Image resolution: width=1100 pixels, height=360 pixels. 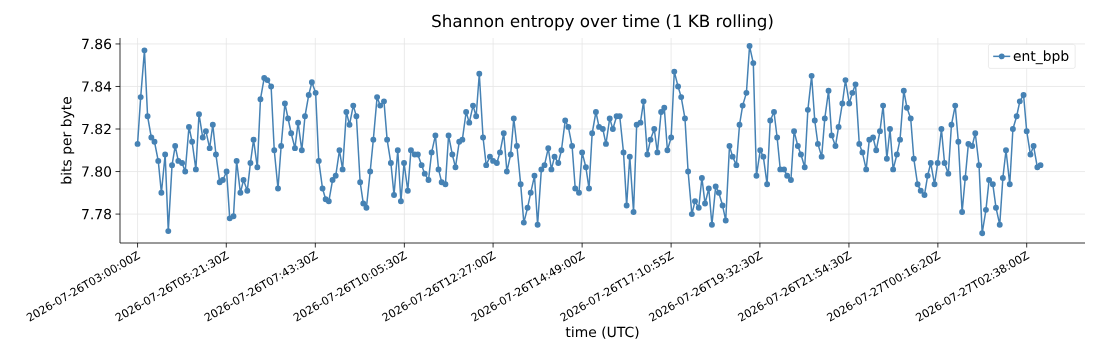 I want to click on x-axis-title: time (UTC), so click(x=602, y=332).